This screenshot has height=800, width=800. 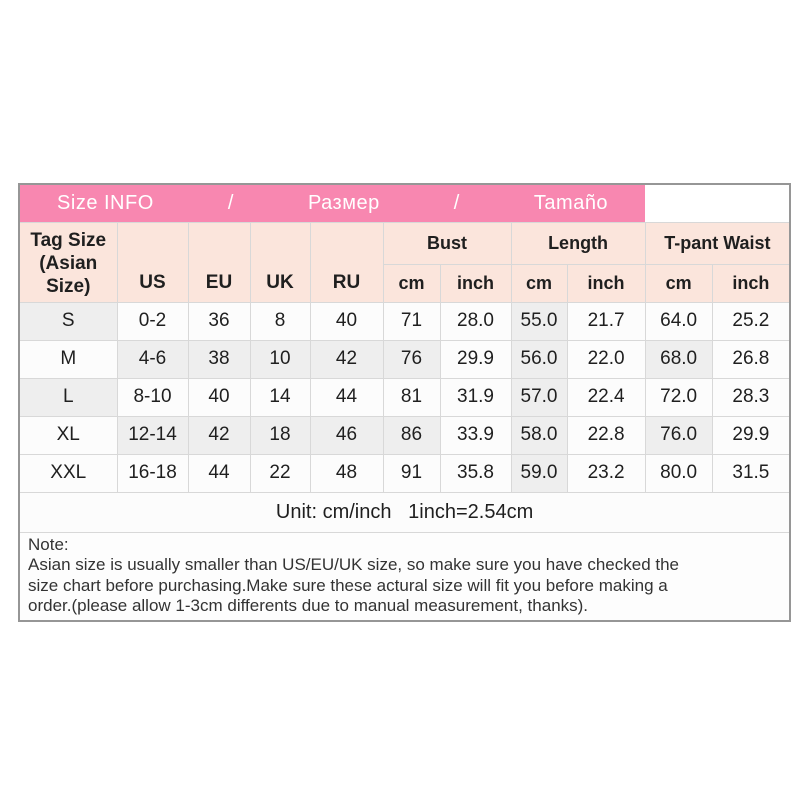 I want to click on size-value-cell: 38, so click(x=219, y=359).